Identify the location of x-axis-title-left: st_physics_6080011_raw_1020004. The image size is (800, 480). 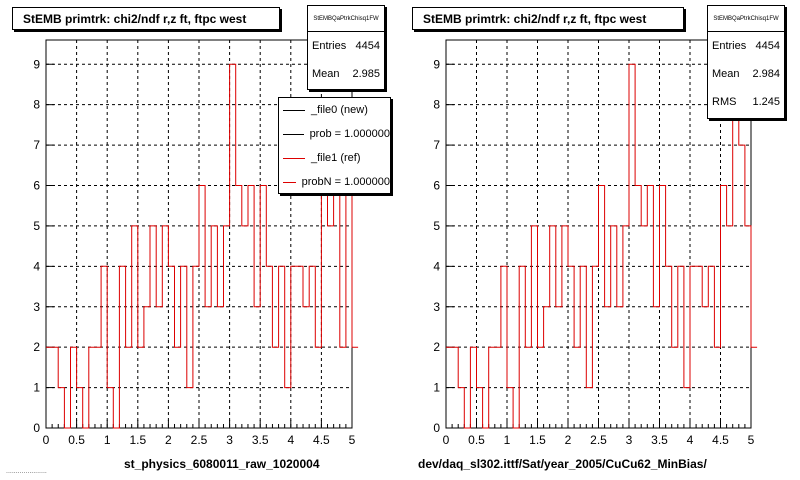
(222, 464).